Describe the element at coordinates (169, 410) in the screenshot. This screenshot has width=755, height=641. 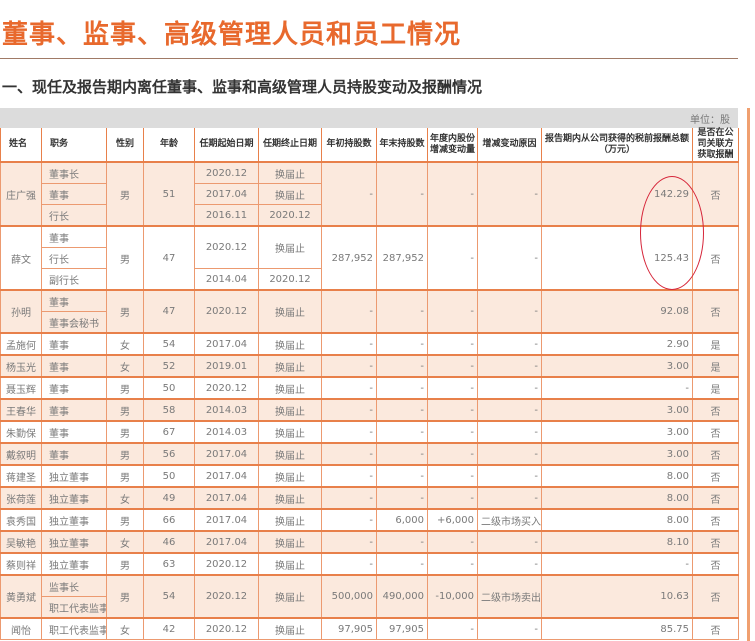
I see `age-cell: 58` at that location.